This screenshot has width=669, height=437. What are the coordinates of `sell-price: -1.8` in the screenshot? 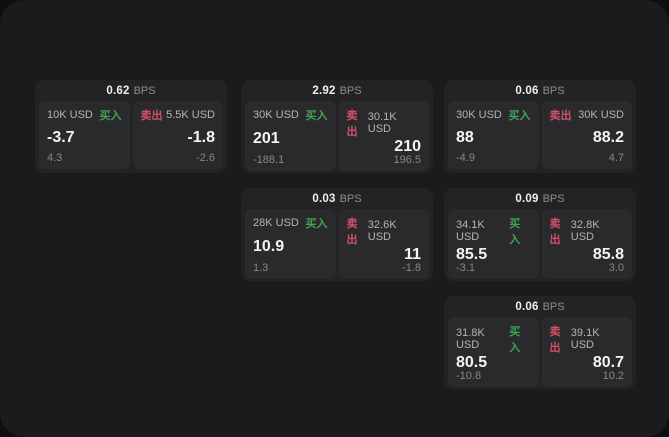 It's located at (201, 137).